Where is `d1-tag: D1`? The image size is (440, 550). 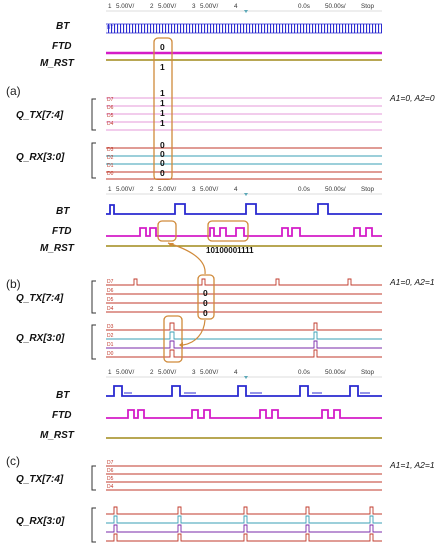
d1-tag: D1 is located at coordinates (110, 345).